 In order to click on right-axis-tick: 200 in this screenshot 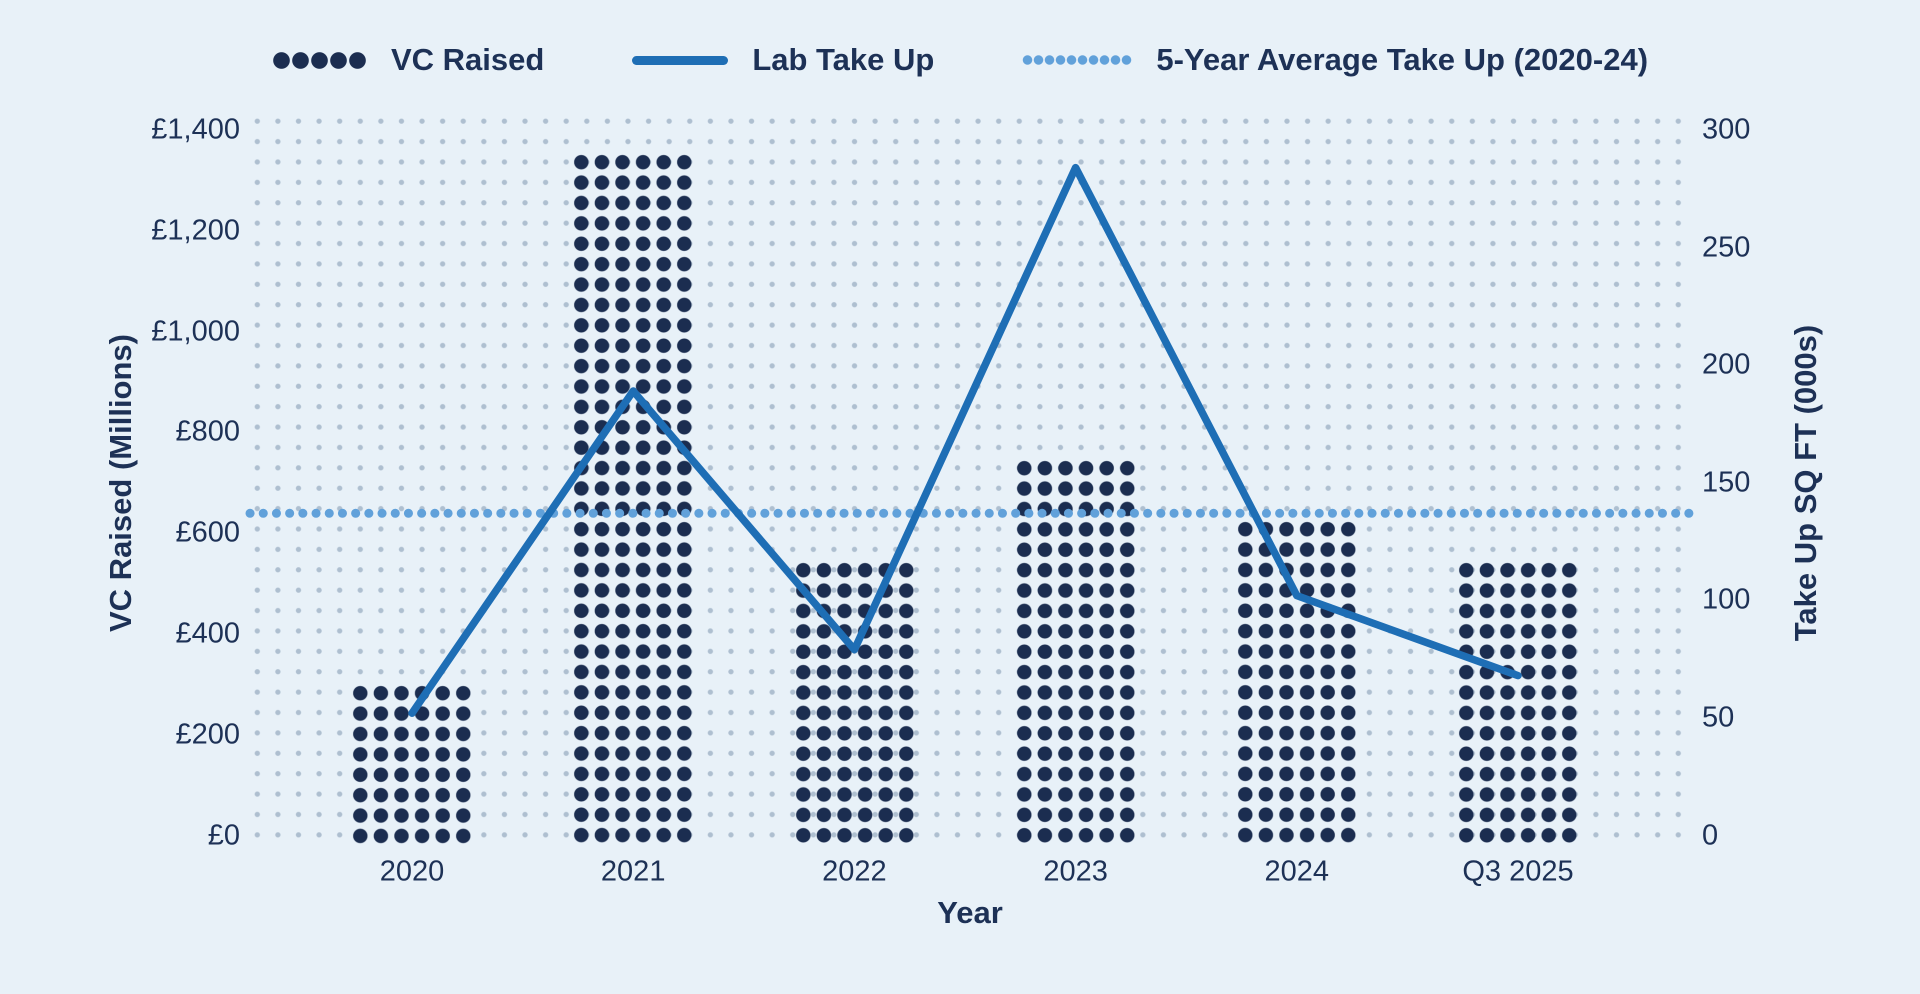, I will do `click(1726, 364)`.